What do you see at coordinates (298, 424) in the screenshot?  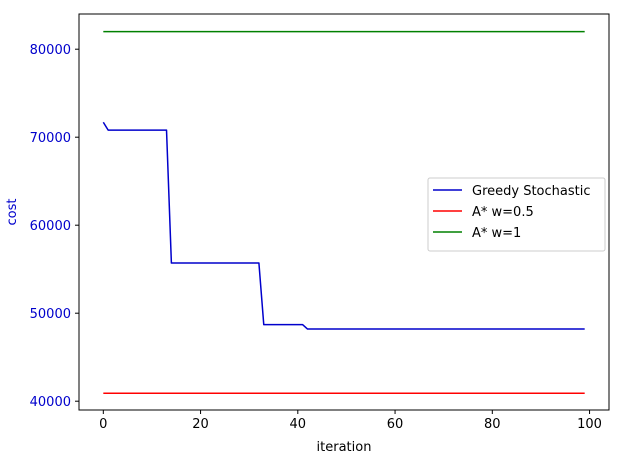 I see `x-tick-label: 40` at bounding box center [298, 424].